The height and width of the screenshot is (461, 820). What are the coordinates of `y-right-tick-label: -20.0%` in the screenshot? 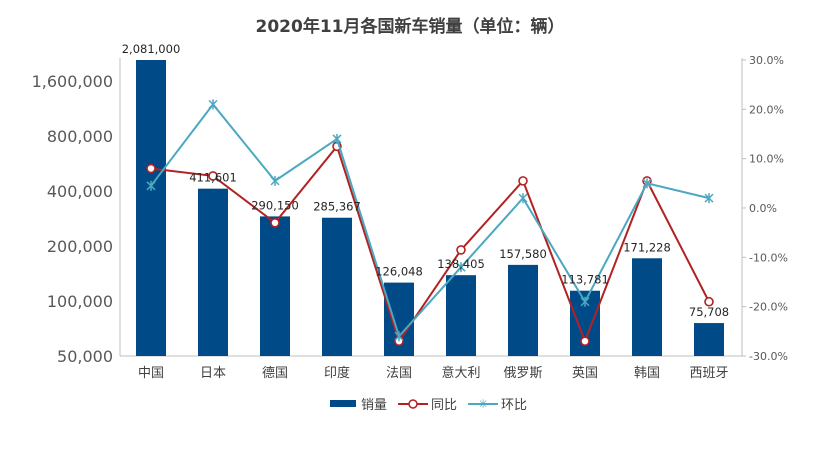 It's located at (768, 307).